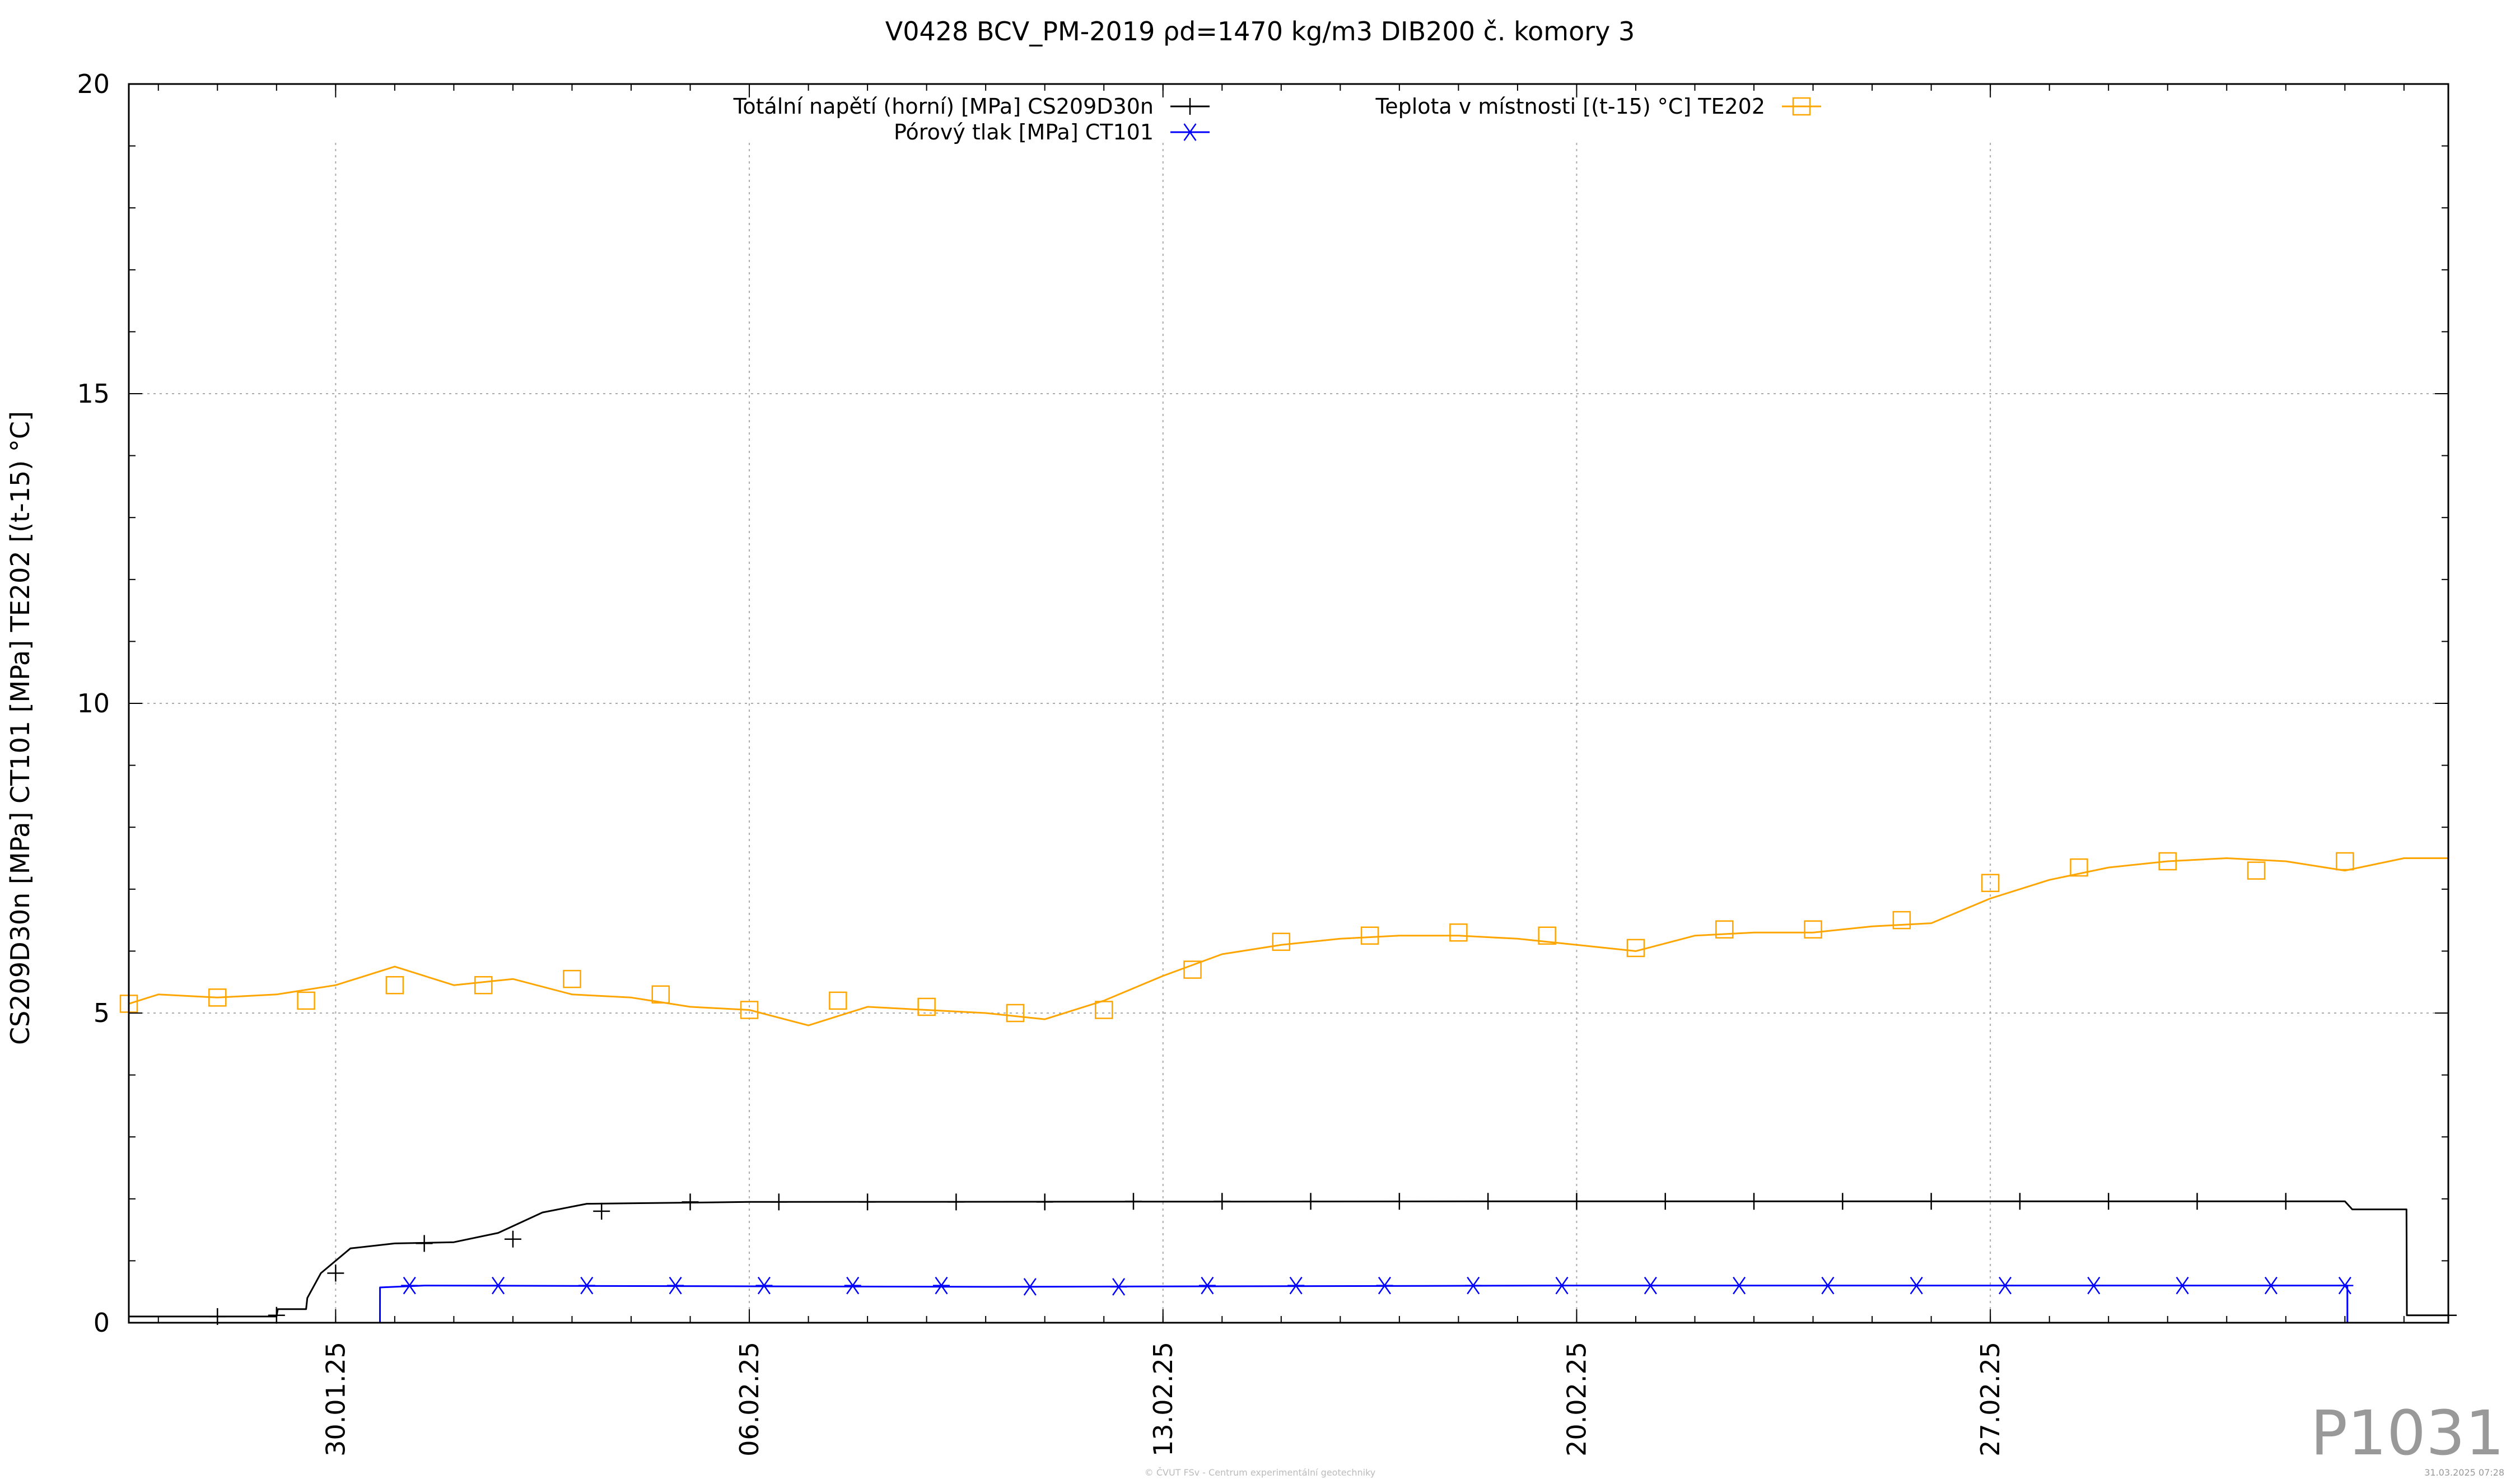 The image size is (2520, 1484). Describe the element at coordinates (944, 107) in the screenshot. I see `legend-label-0: Totální napětí (horní) [MPa] CS209D30n` at that location.